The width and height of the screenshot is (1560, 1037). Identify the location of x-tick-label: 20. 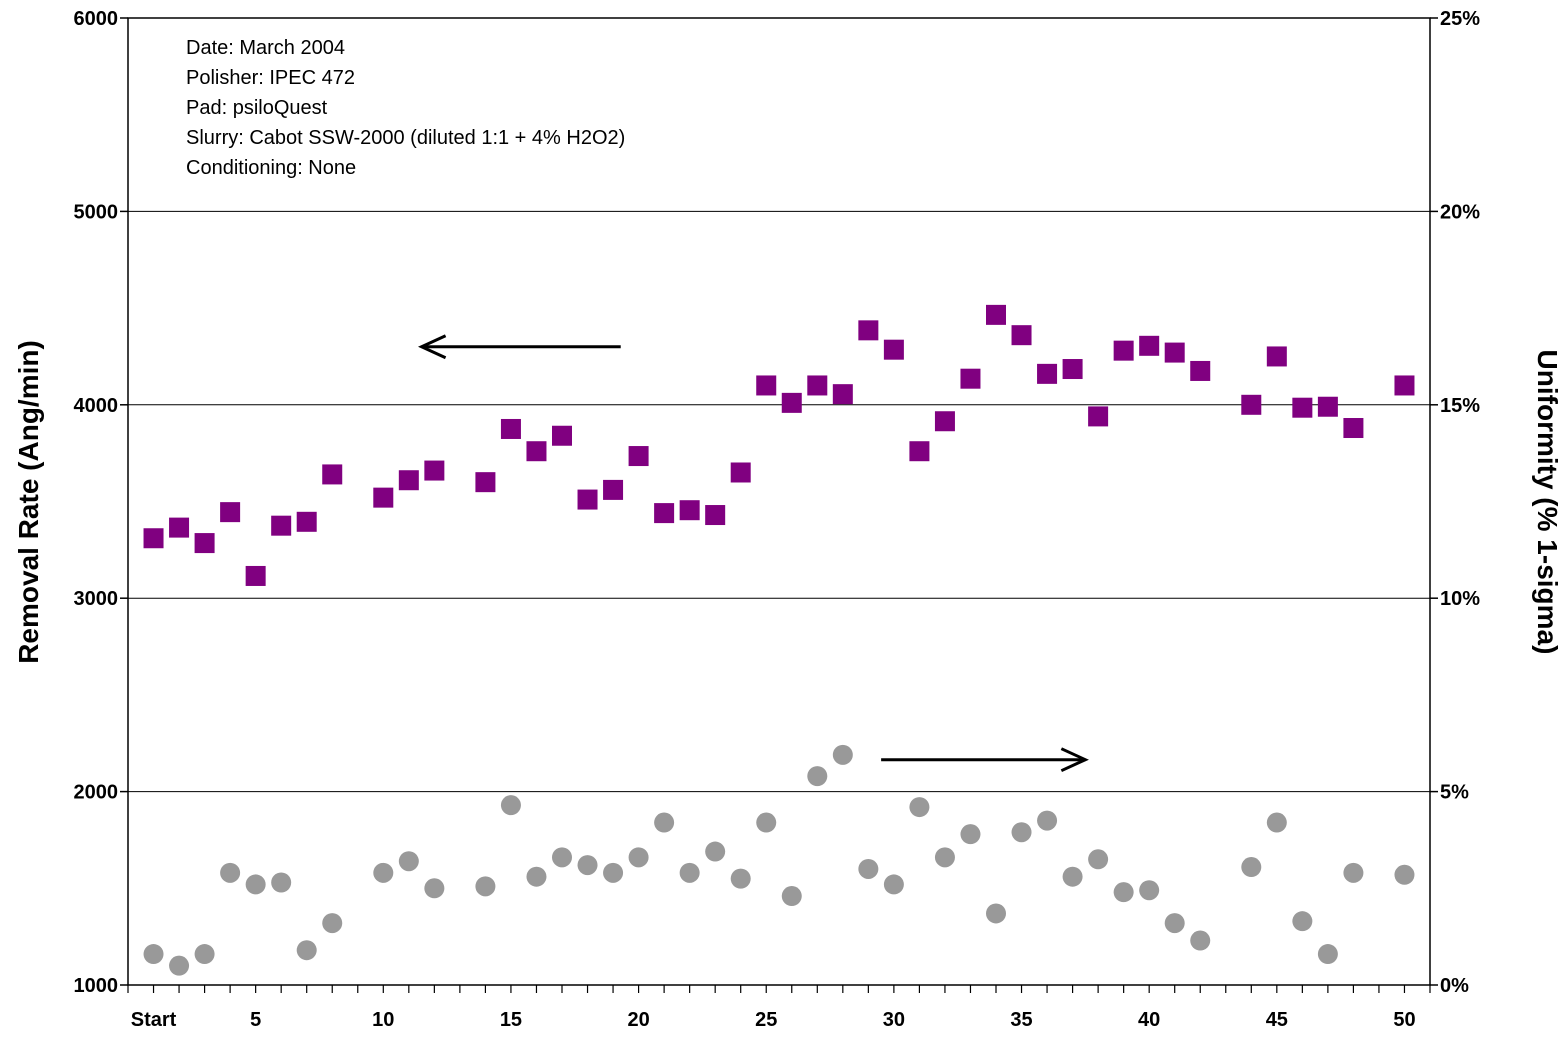
(638, 1020).